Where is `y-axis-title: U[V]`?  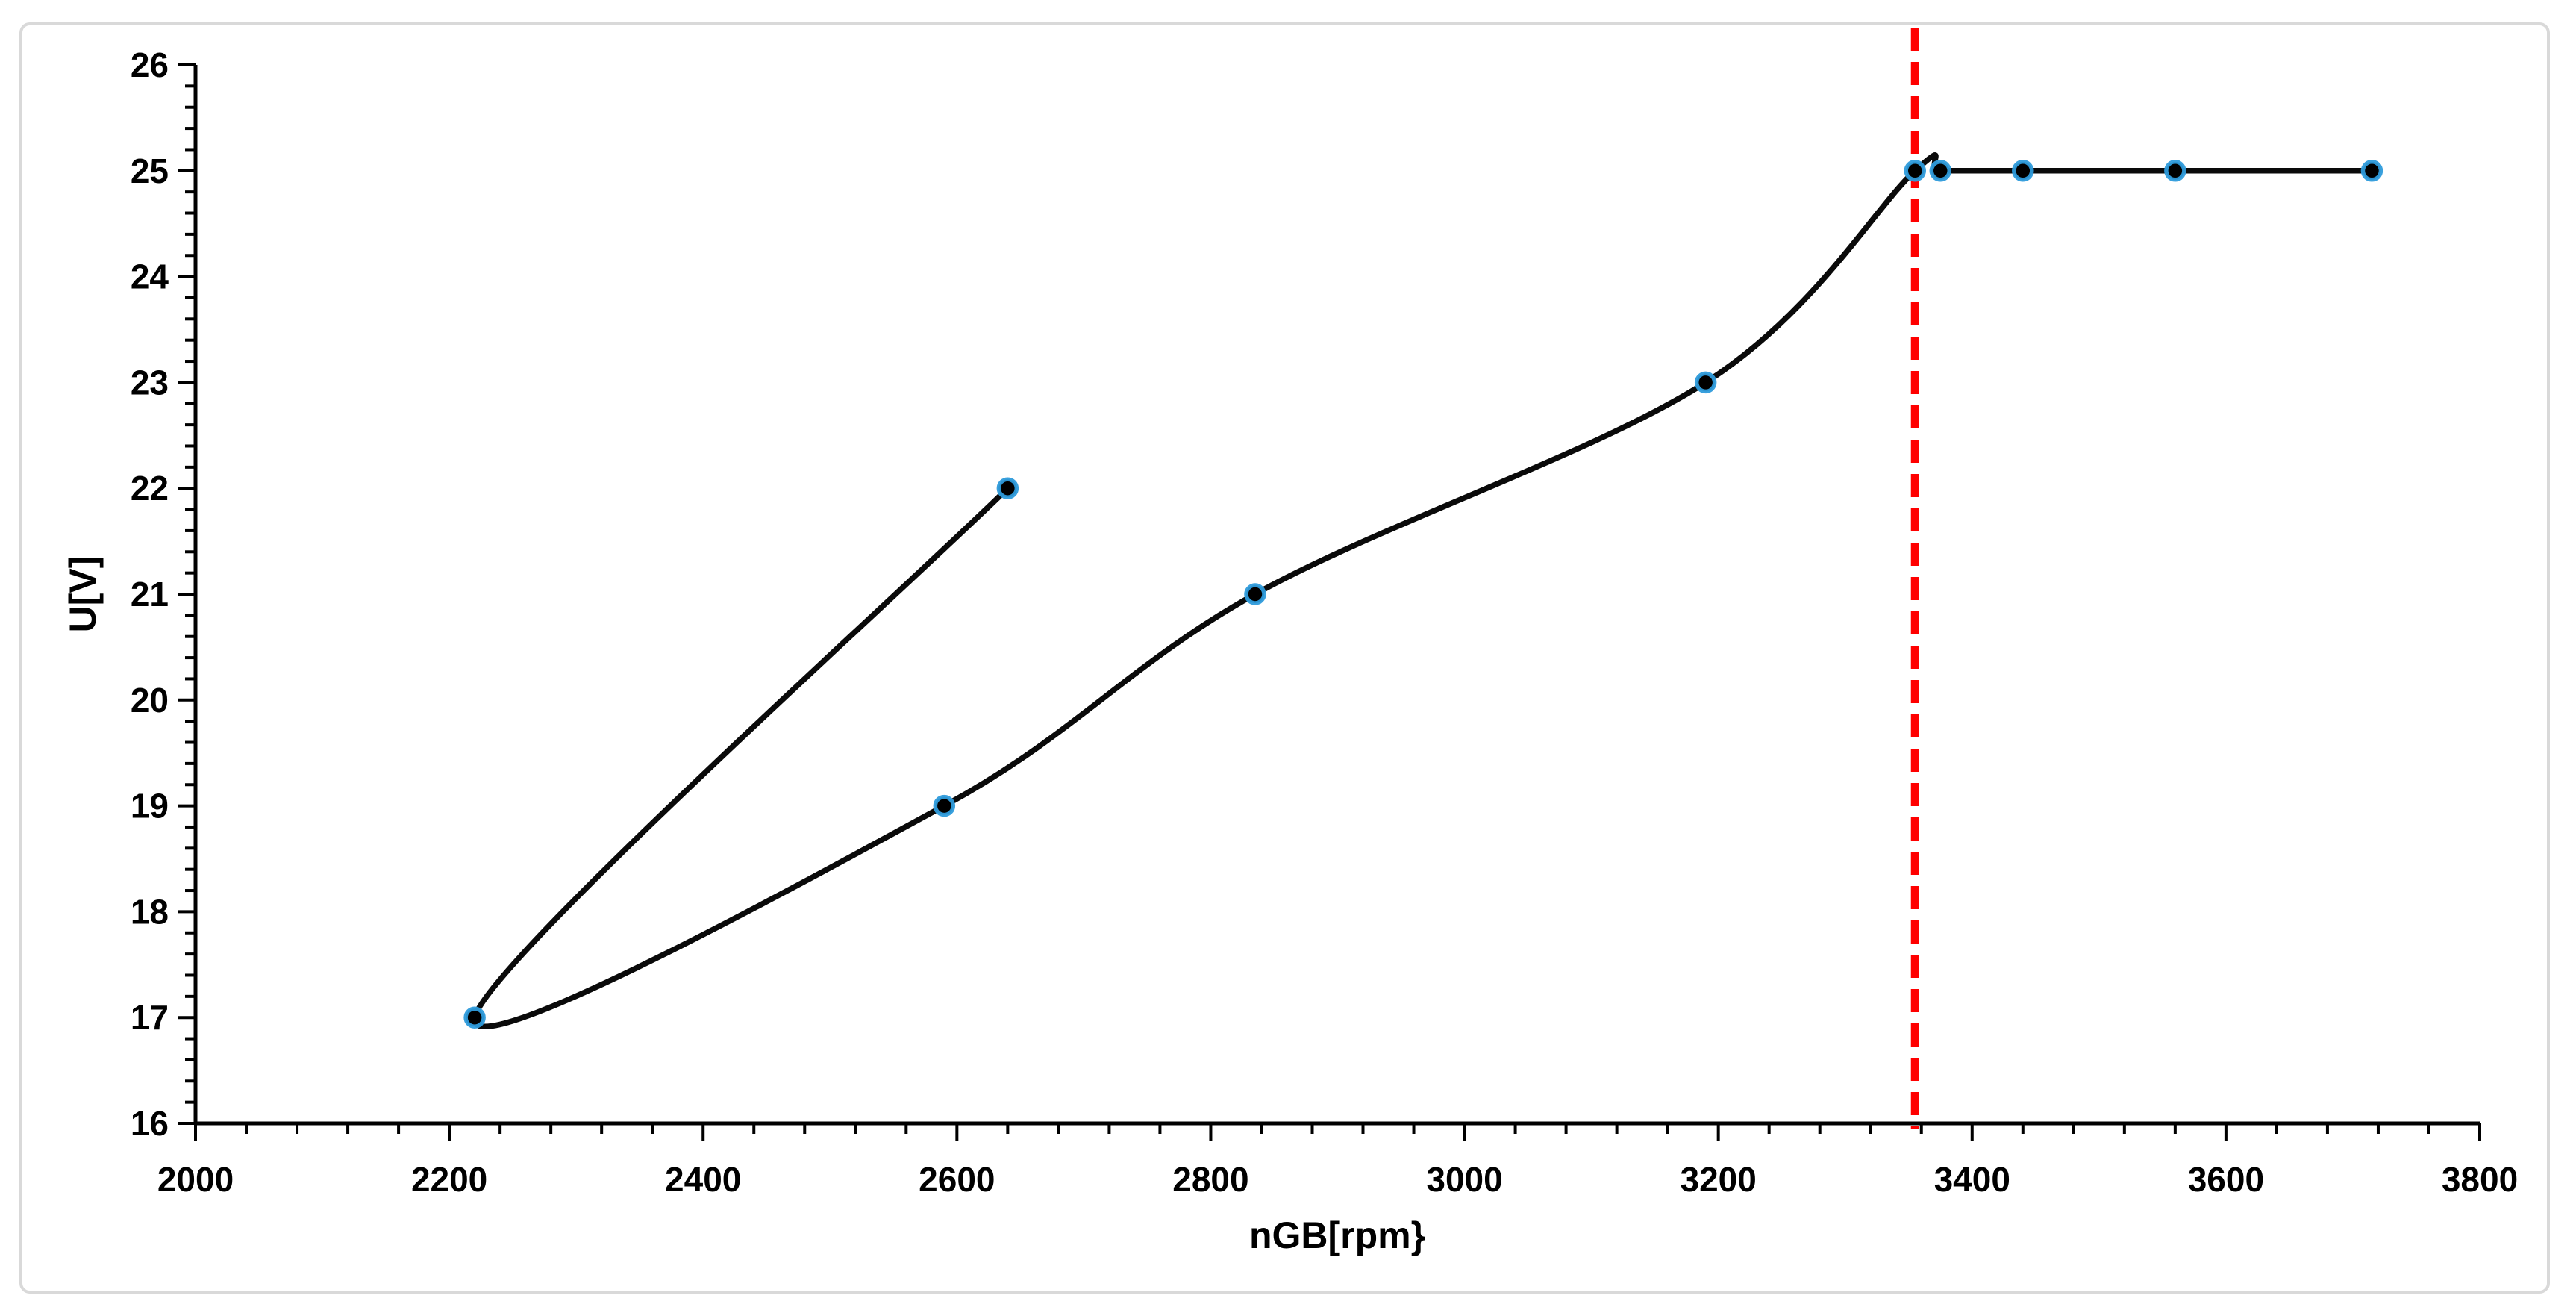
y-axis-title: U[V] is located at coordinates (83, 594).